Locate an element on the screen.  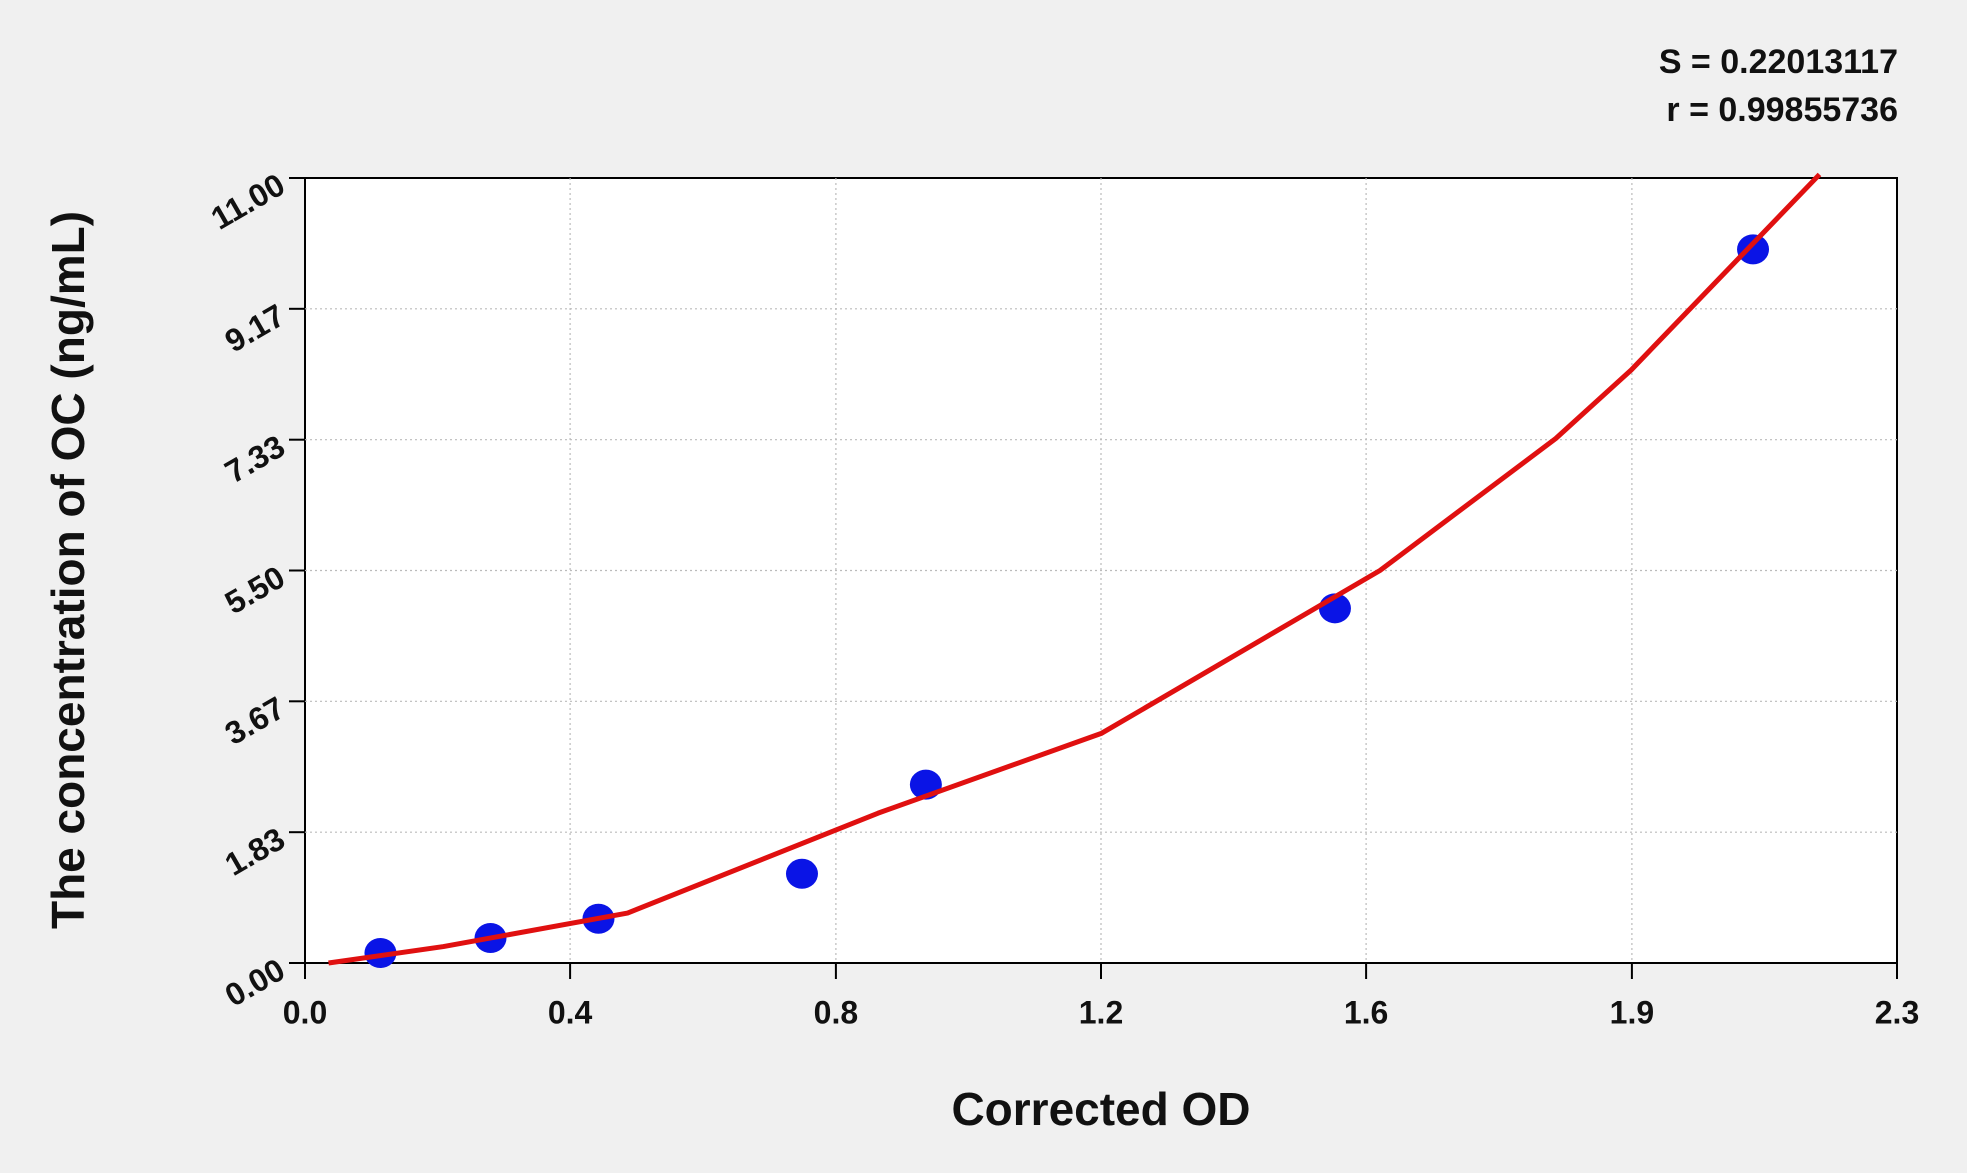
x-tick-label: 1.9 is located at coordinates (1632, 1012).